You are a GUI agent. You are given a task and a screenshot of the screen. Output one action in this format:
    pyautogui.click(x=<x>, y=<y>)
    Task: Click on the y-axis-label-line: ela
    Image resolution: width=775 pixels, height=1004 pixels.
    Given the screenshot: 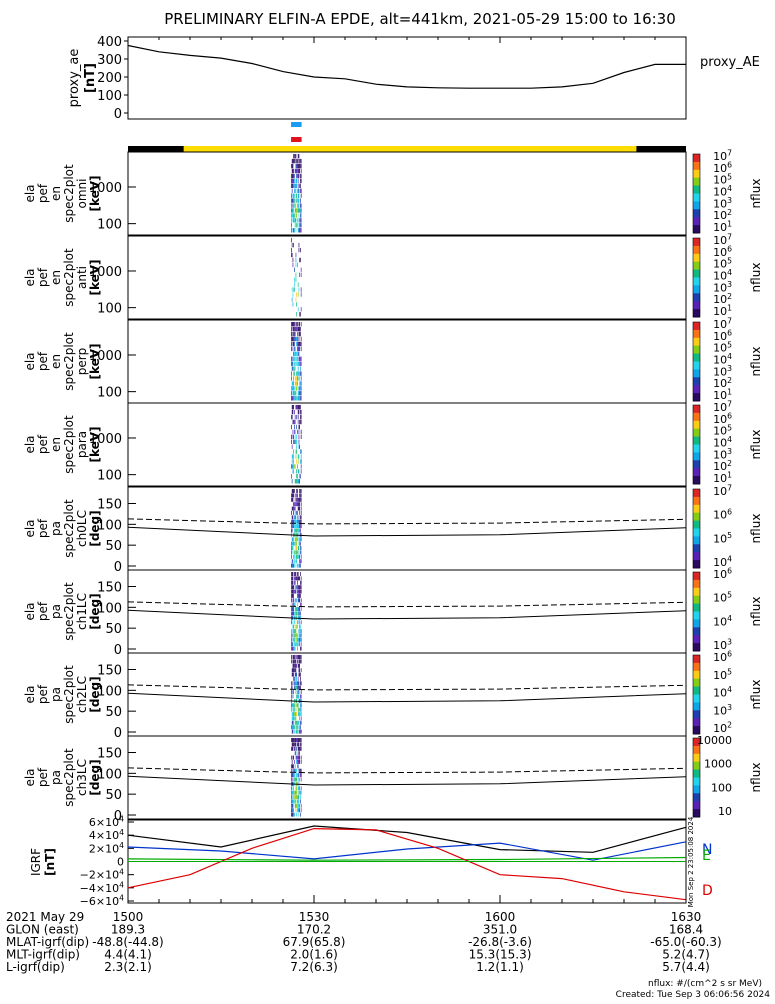 What is the action you would take?
    pyautogui.click(x=30, y=444)
    